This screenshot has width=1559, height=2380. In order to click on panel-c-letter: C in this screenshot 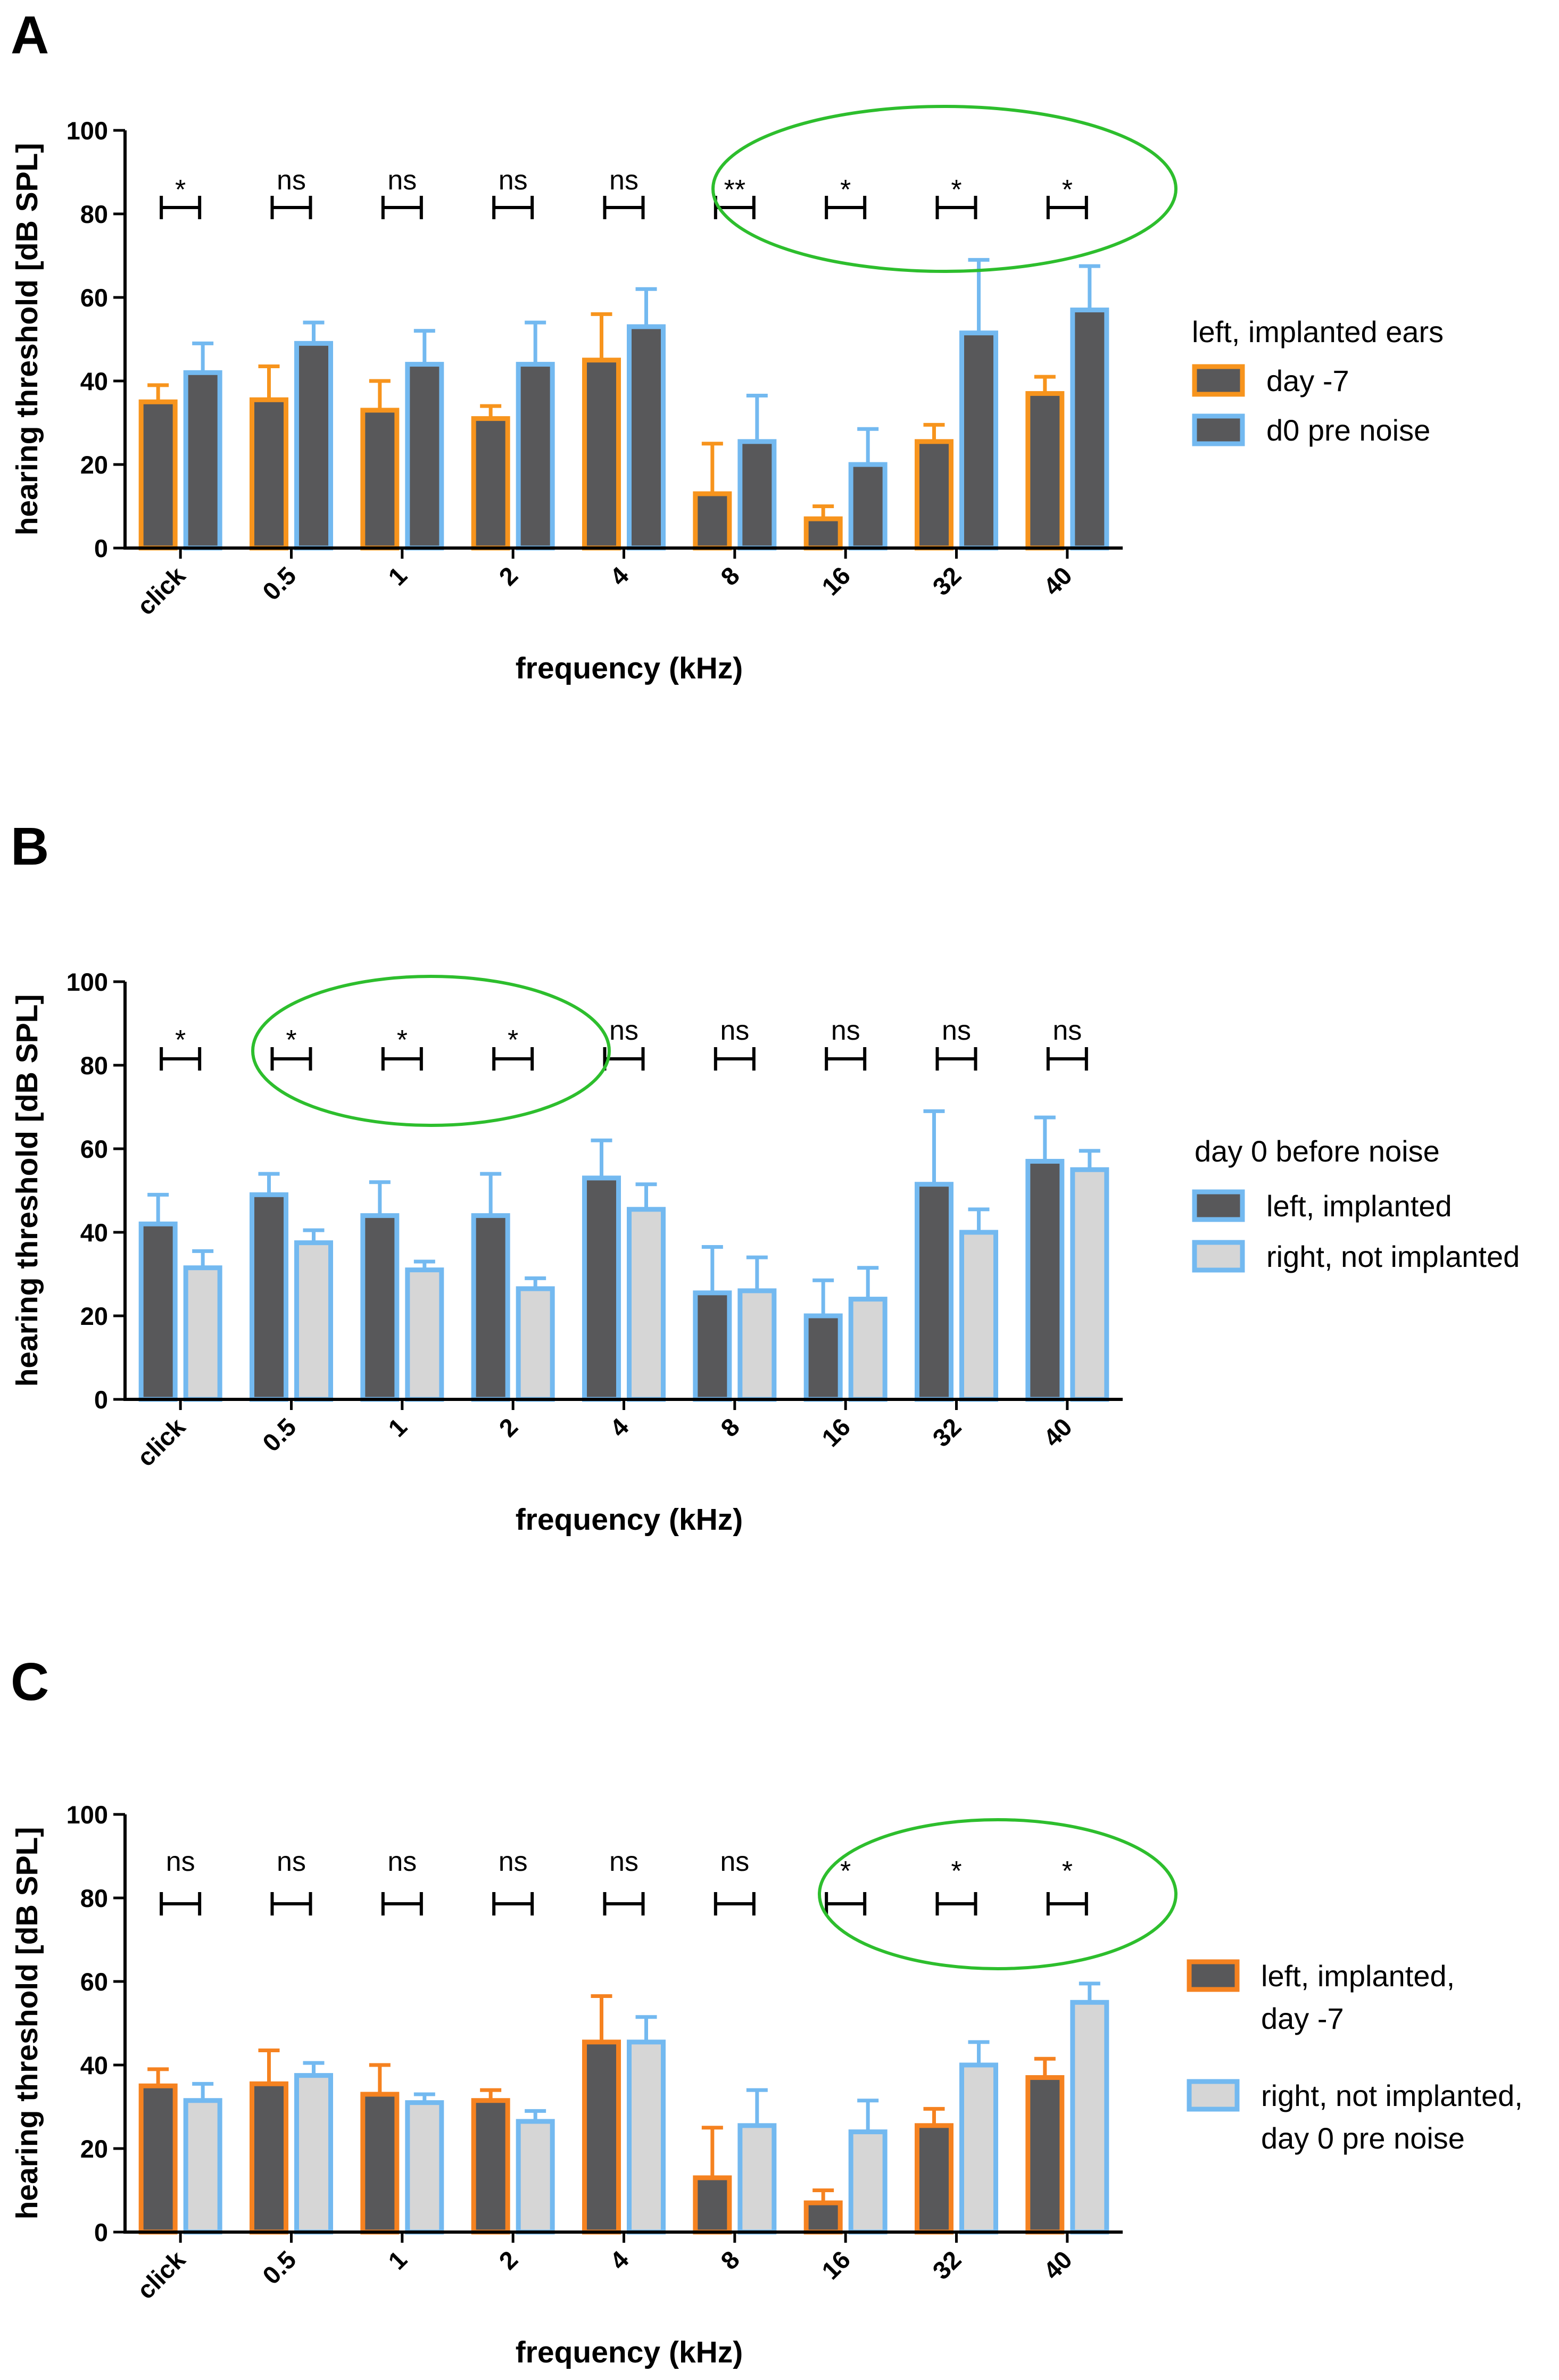, I will do `click(30, 1682)`.